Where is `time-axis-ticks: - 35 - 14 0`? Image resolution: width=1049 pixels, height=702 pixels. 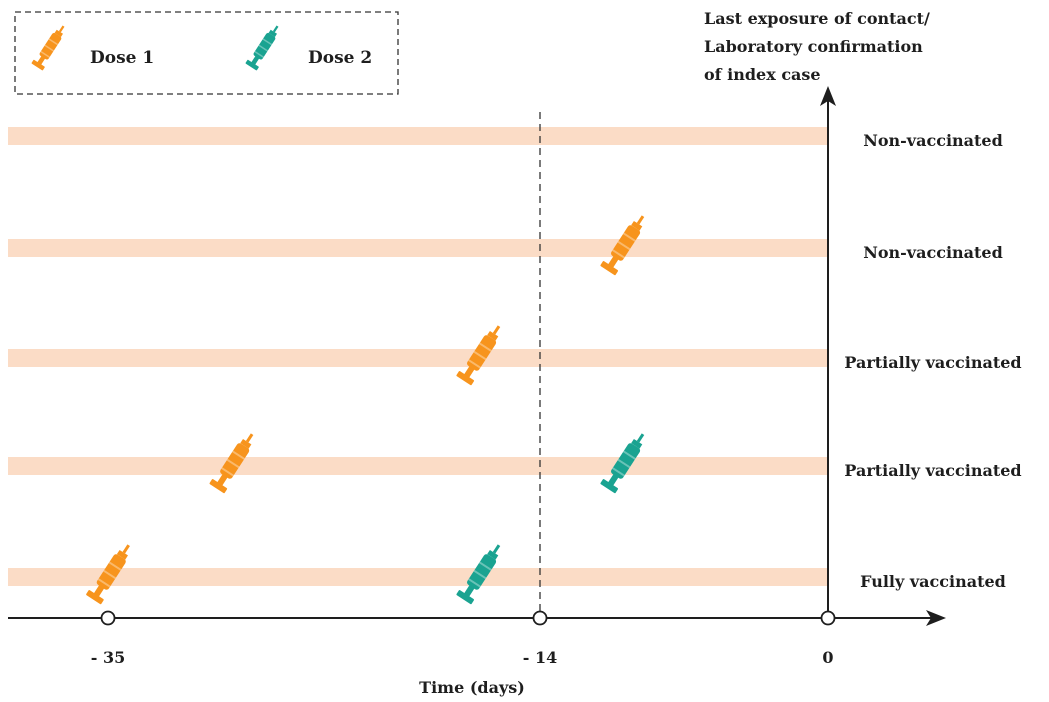 time-axis-ticks: - 35 - 14 0 is located at coordinates (463, 638).